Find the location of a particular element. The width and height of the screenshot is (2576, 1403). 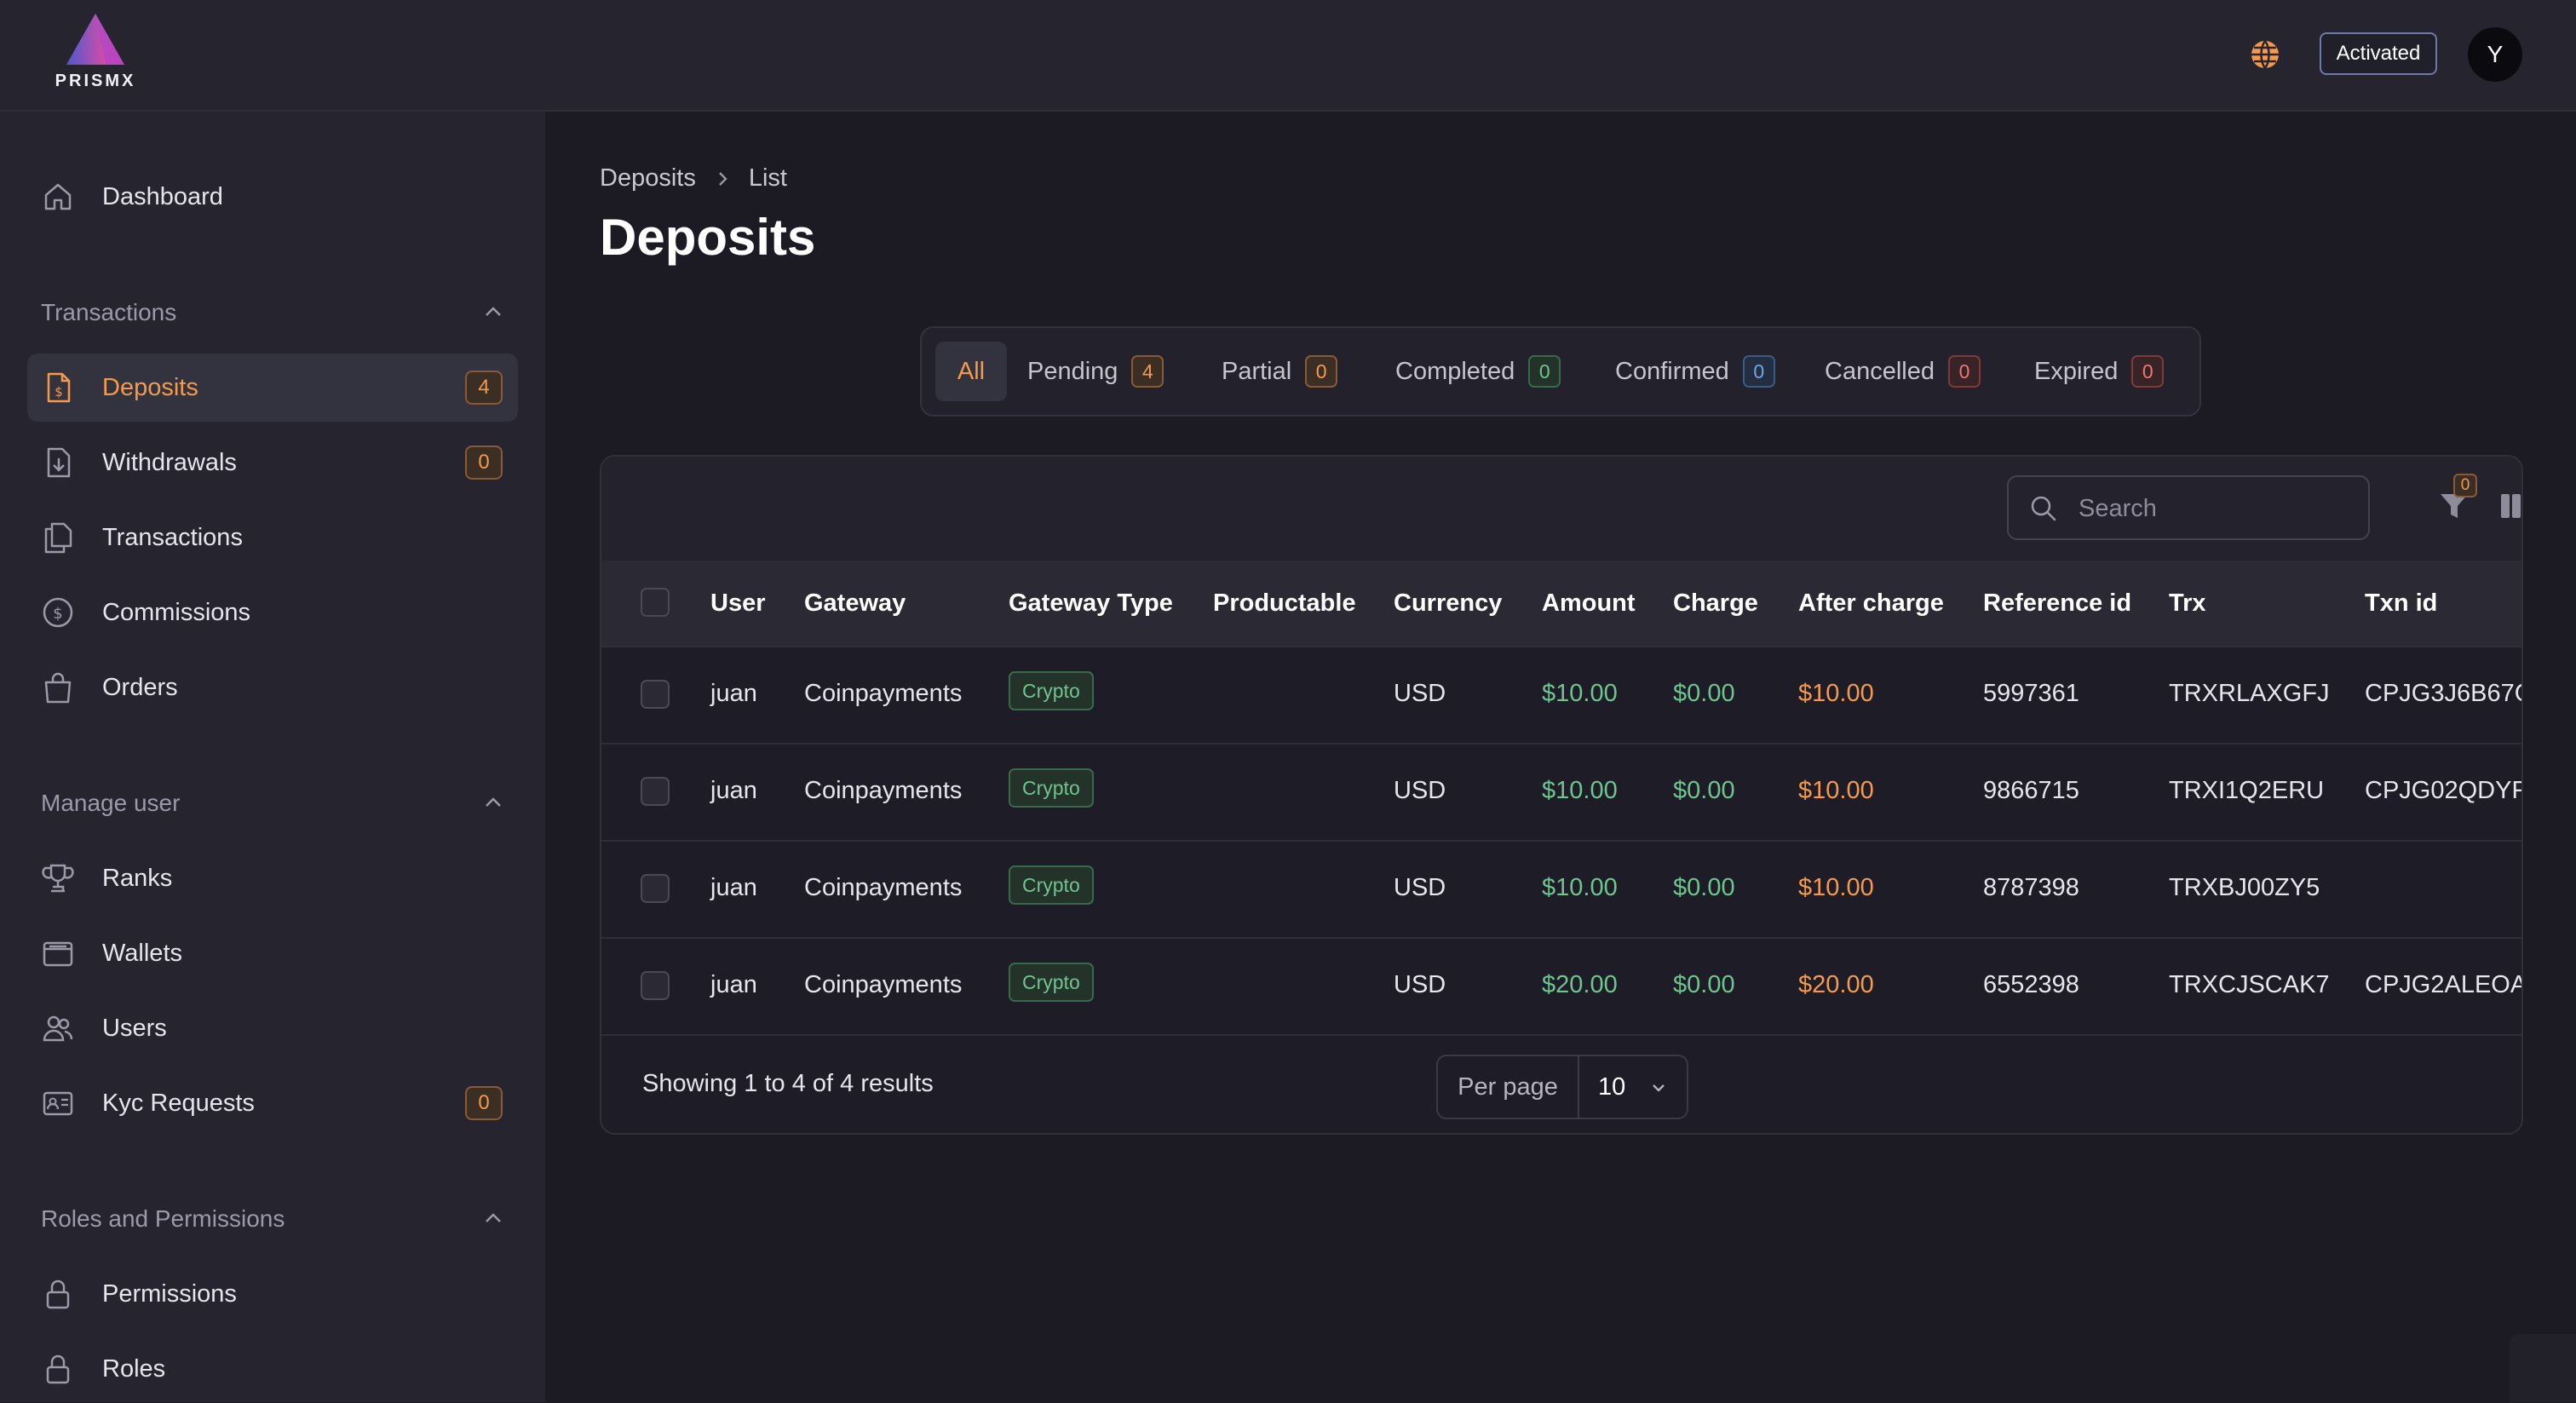

sidebar-item-permissions: Permissions is located at coordinates (273, 1294).